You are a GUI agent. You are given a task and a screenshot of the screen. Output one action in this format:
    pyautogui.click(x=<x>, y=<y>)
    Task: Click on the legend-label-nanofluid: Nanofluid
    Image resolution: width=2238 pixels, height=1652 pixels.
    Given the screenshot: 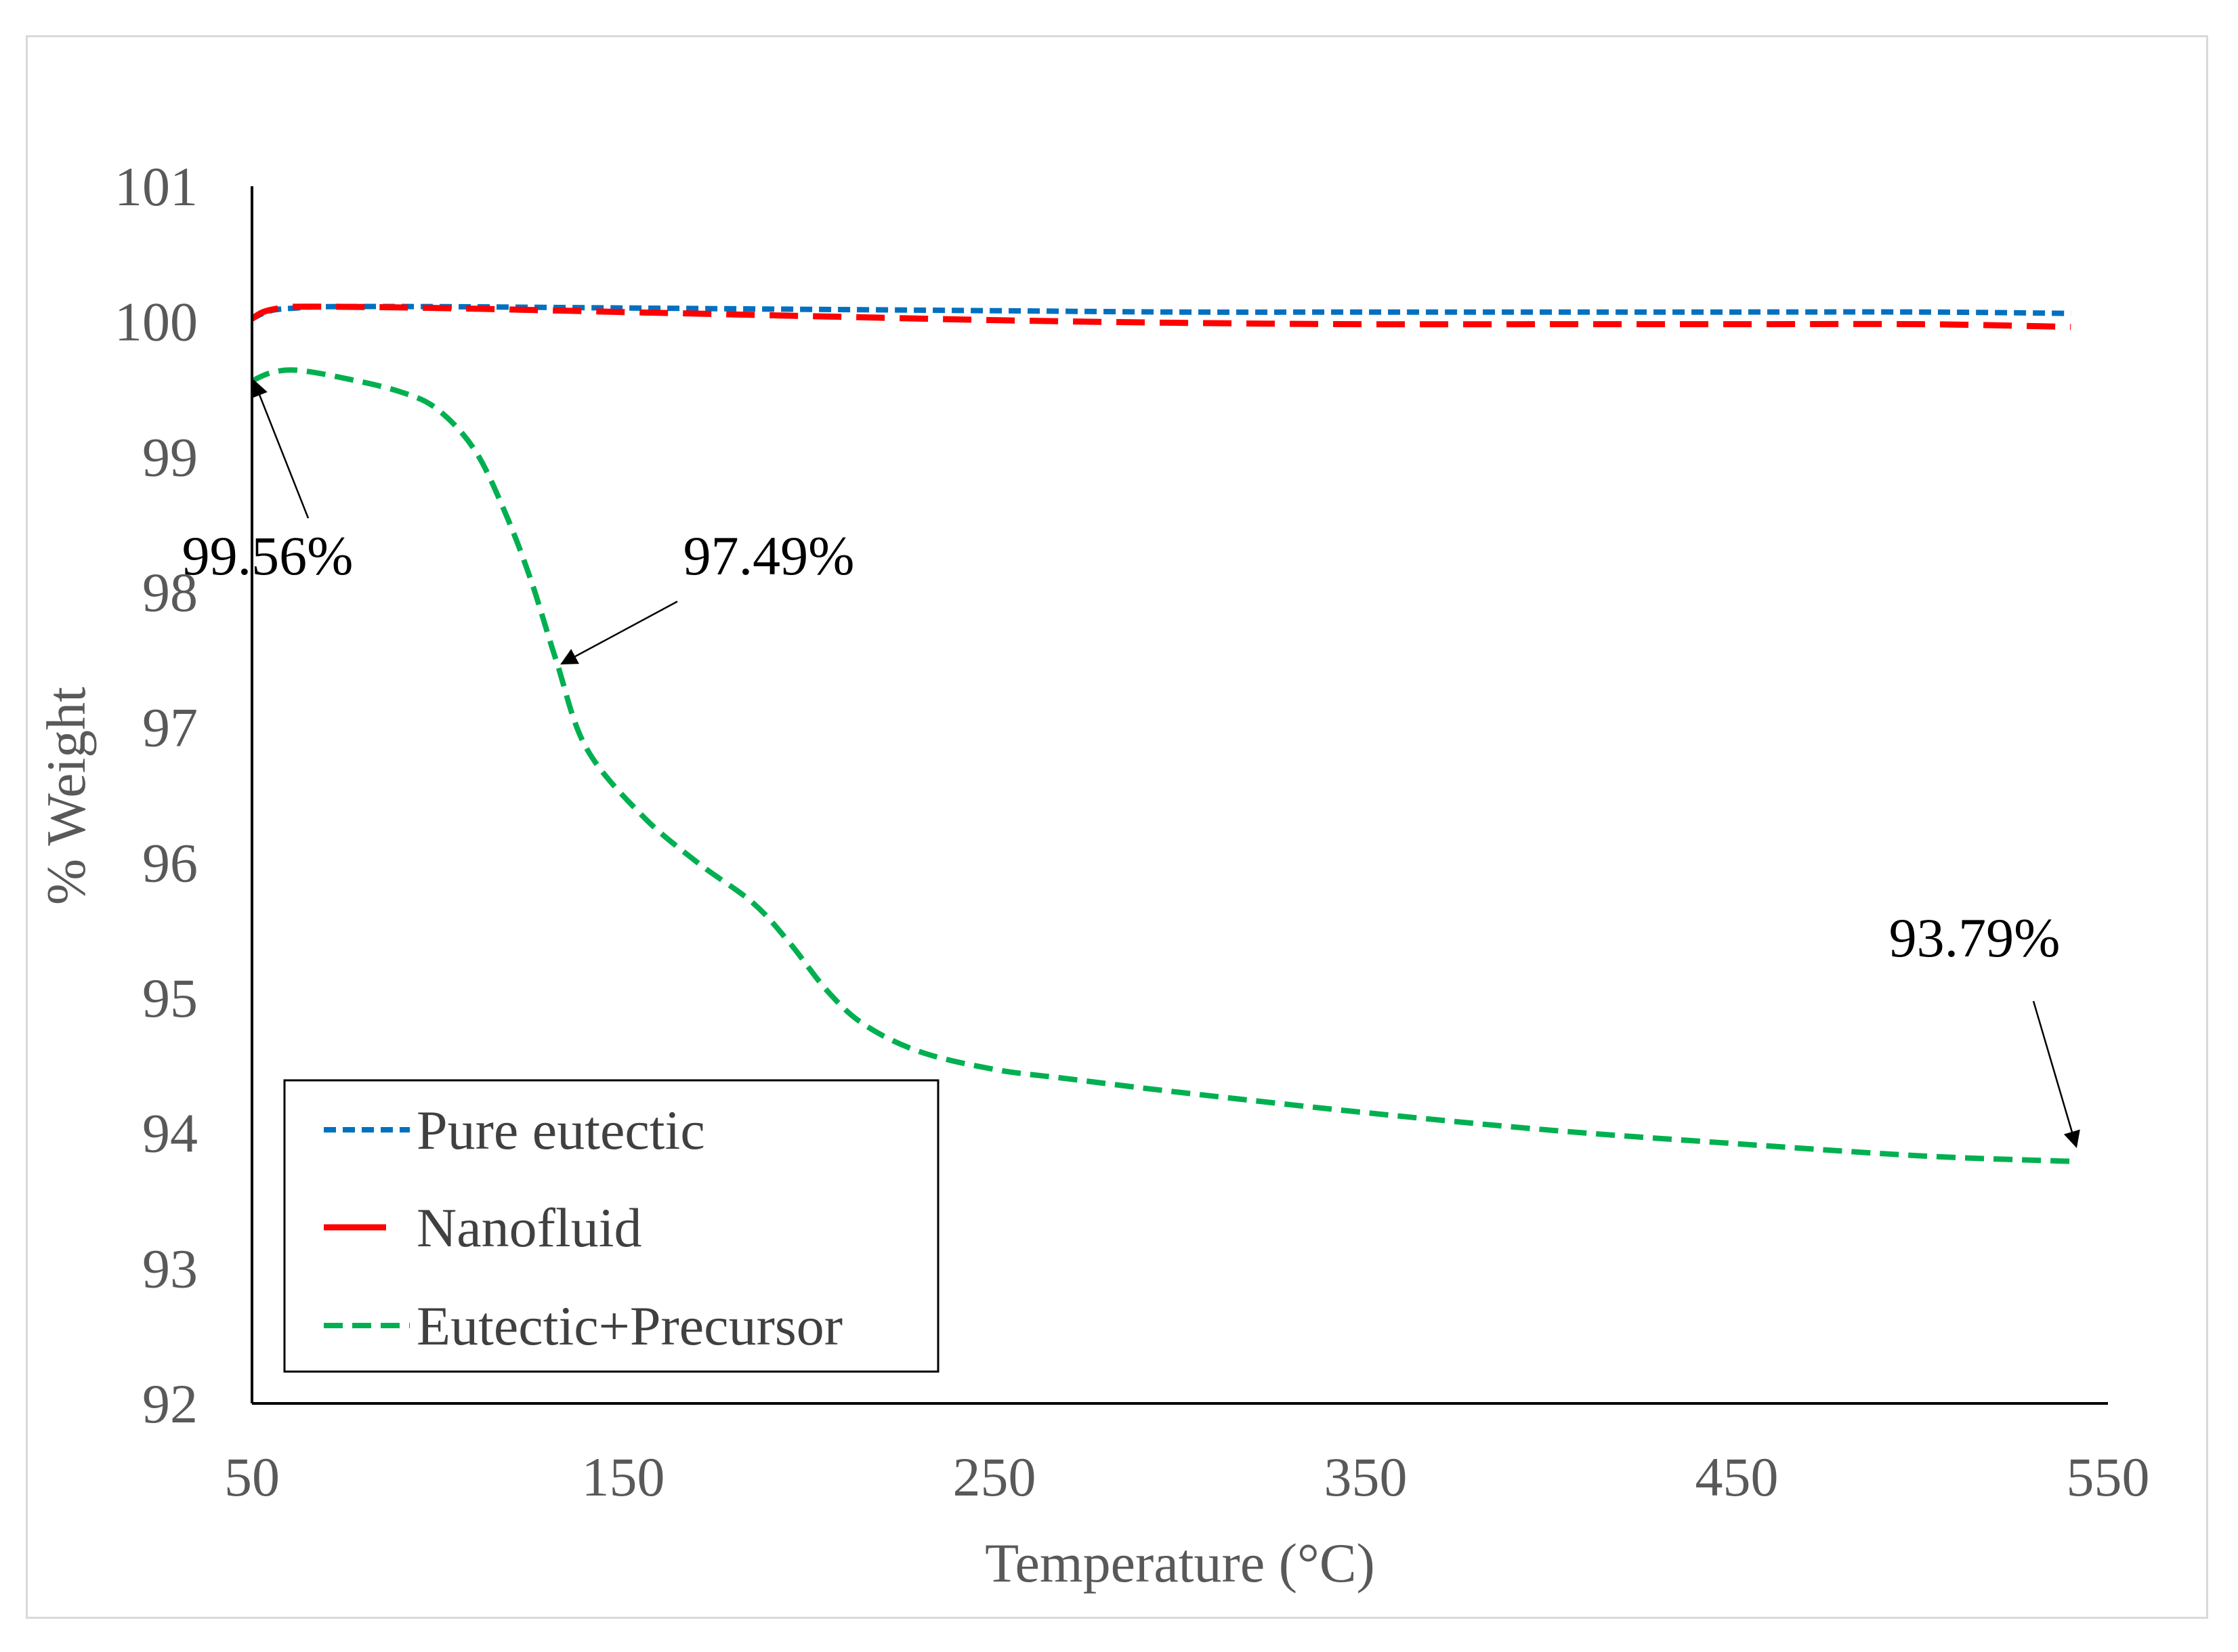 What is the action you would take?
    pyautogui.click(x=529, y=1227)
    